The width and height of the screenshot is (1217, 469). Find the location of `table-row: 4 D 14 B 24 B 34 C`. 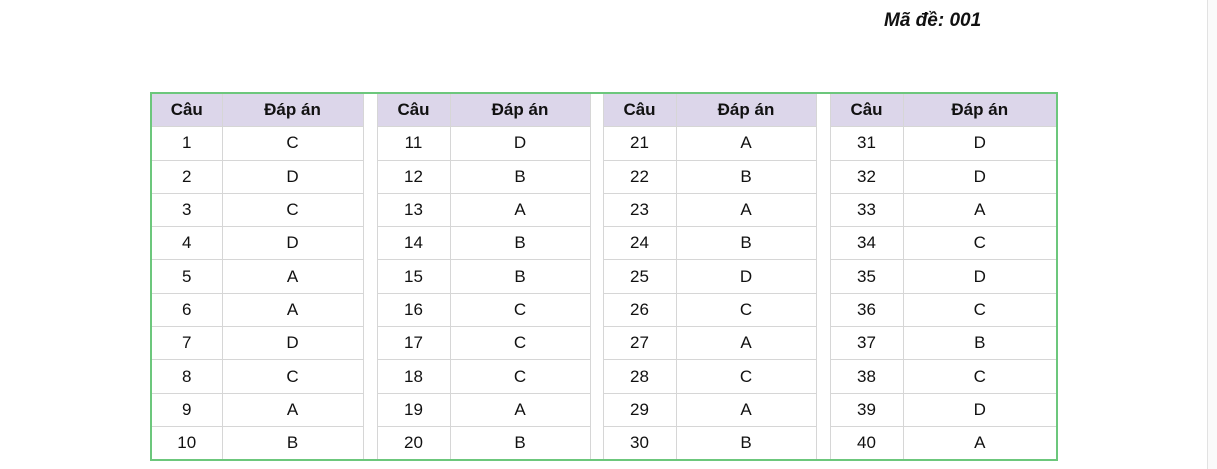

table-row: 4 D 14 B 24 B 34 C is located at coordinates (604, 243).